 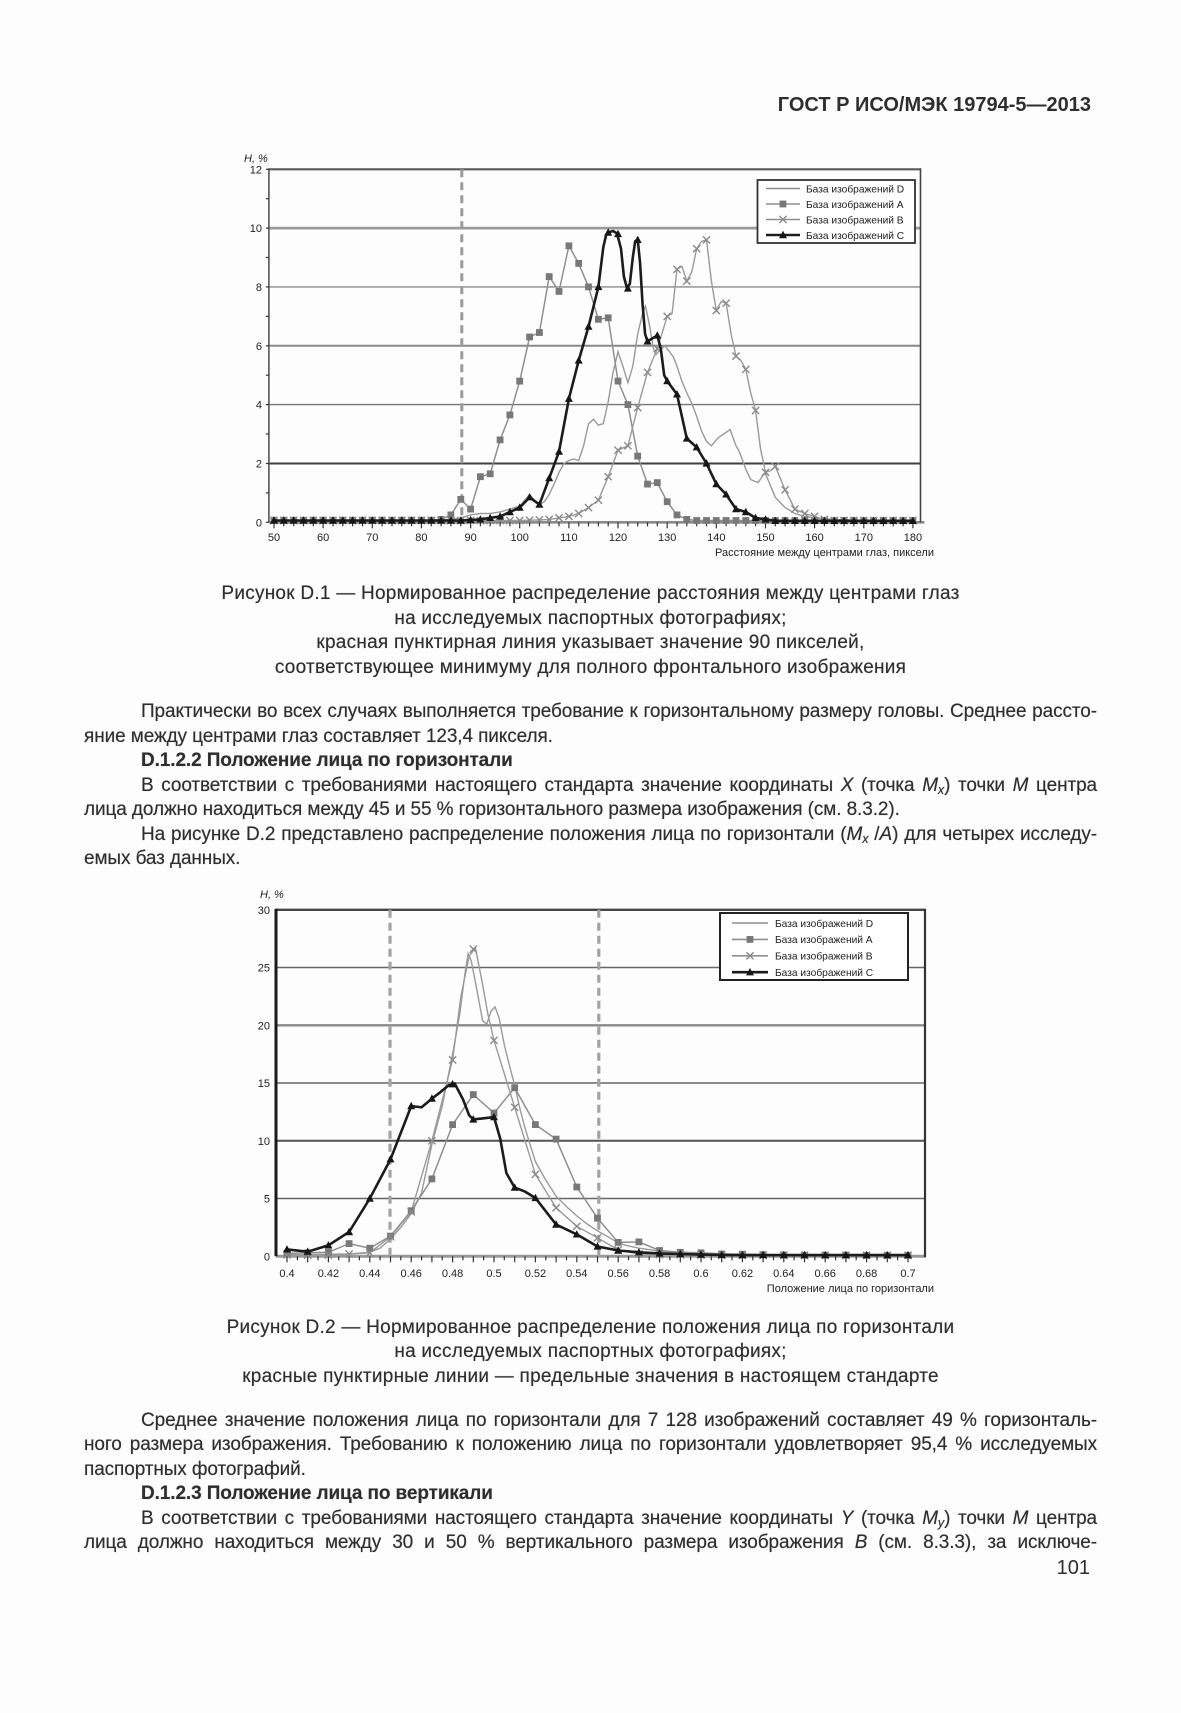 What do you see at coordinates (286, 1274) in the screenshot?
I see `svg-text: 0.4` at bounding box center [286, 1274].